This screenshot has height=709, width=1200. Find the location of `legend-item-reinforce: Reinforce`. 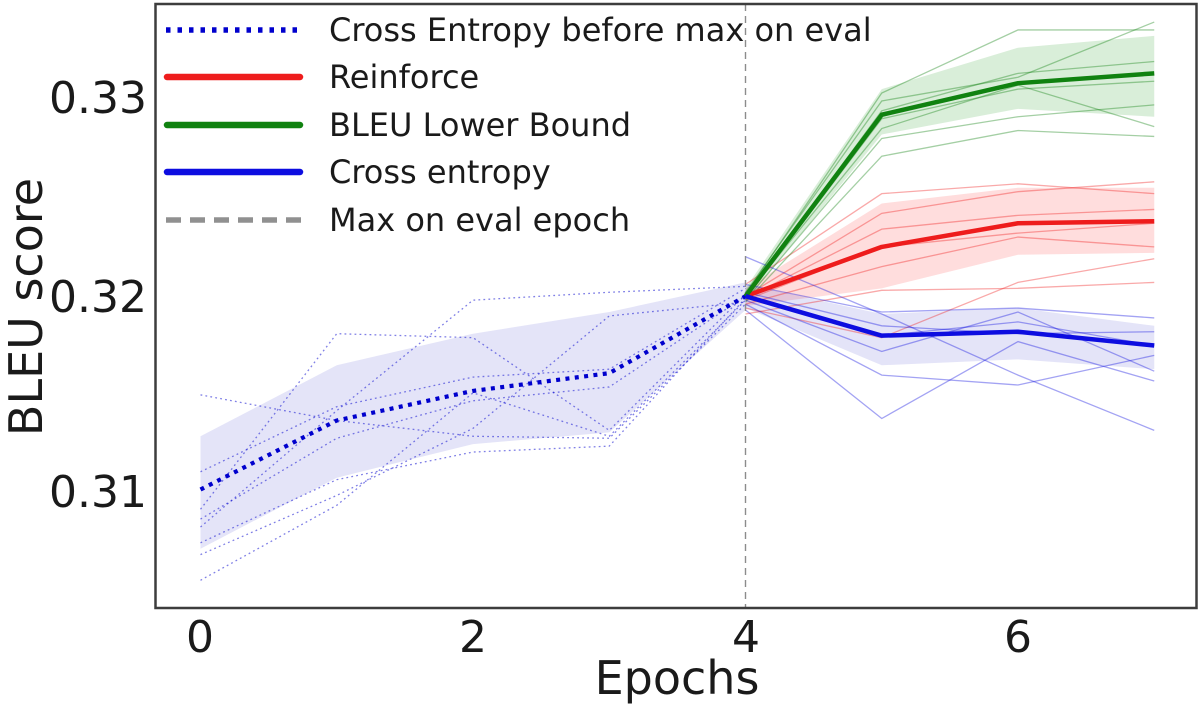

legend-item-reinforce: Reinforce is located at coordinates (517, 78).